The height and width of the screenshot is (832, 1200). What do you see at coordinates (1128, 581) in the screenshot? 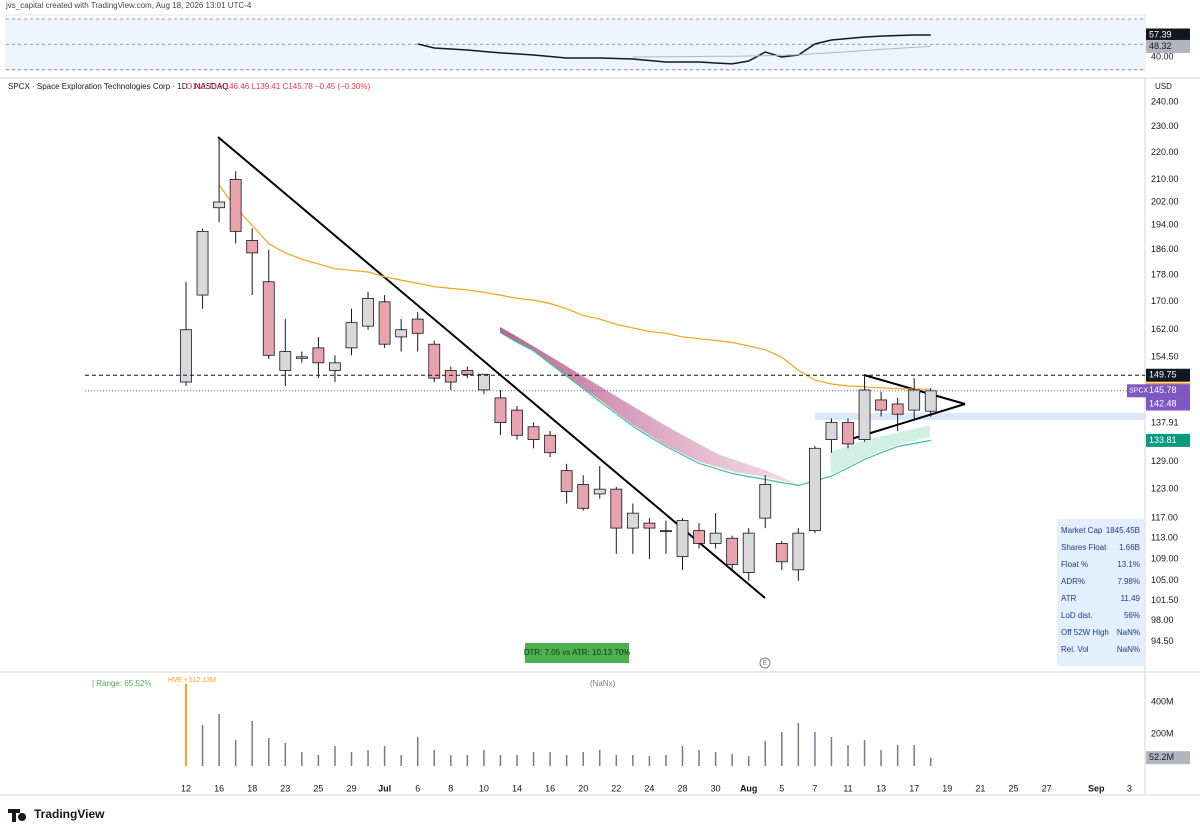
I see `info-value: 7.98%` at bounding box center [1128, 581].